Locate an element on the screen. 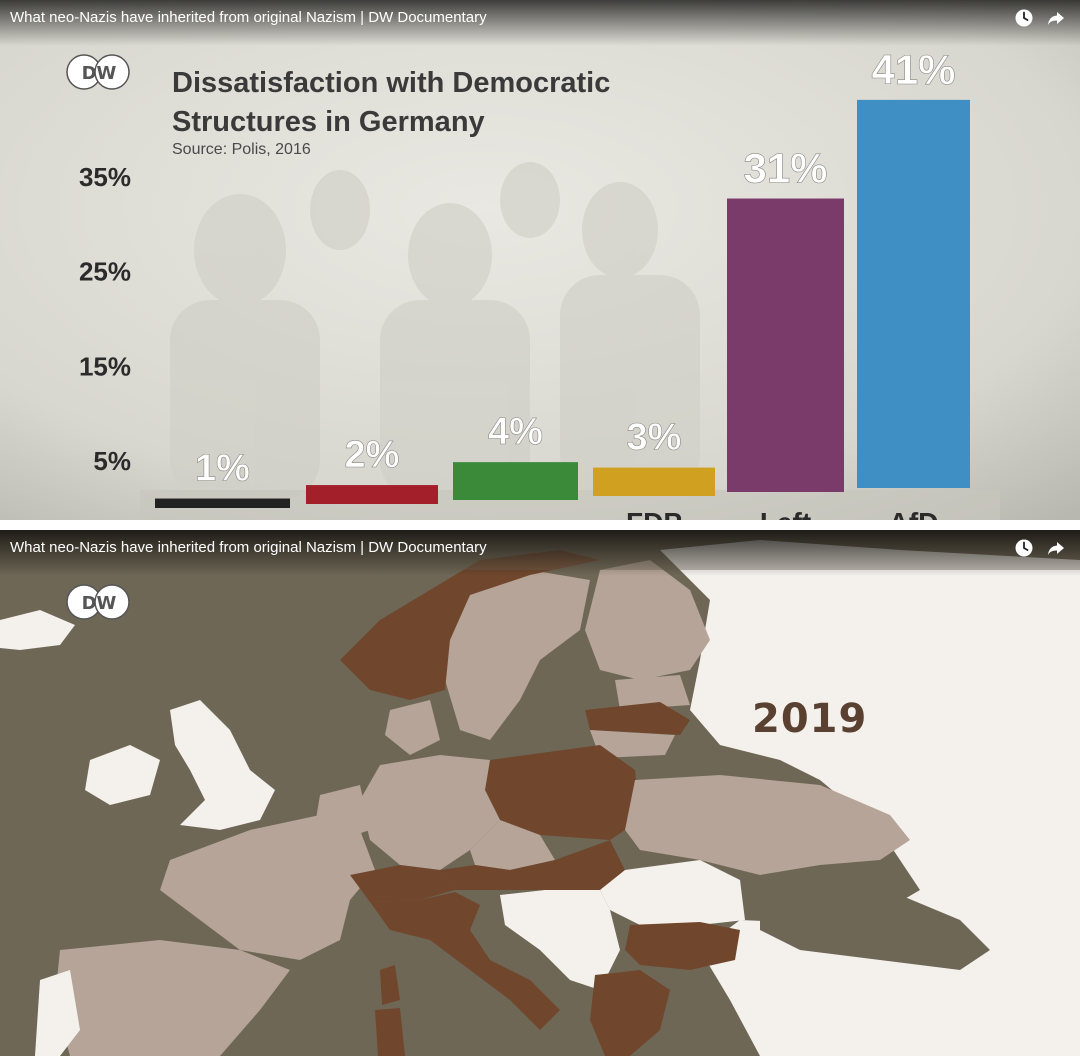 This screenshot has height=1056, width=1080. category-label-3: FDP is located at coordinates (654, 513).